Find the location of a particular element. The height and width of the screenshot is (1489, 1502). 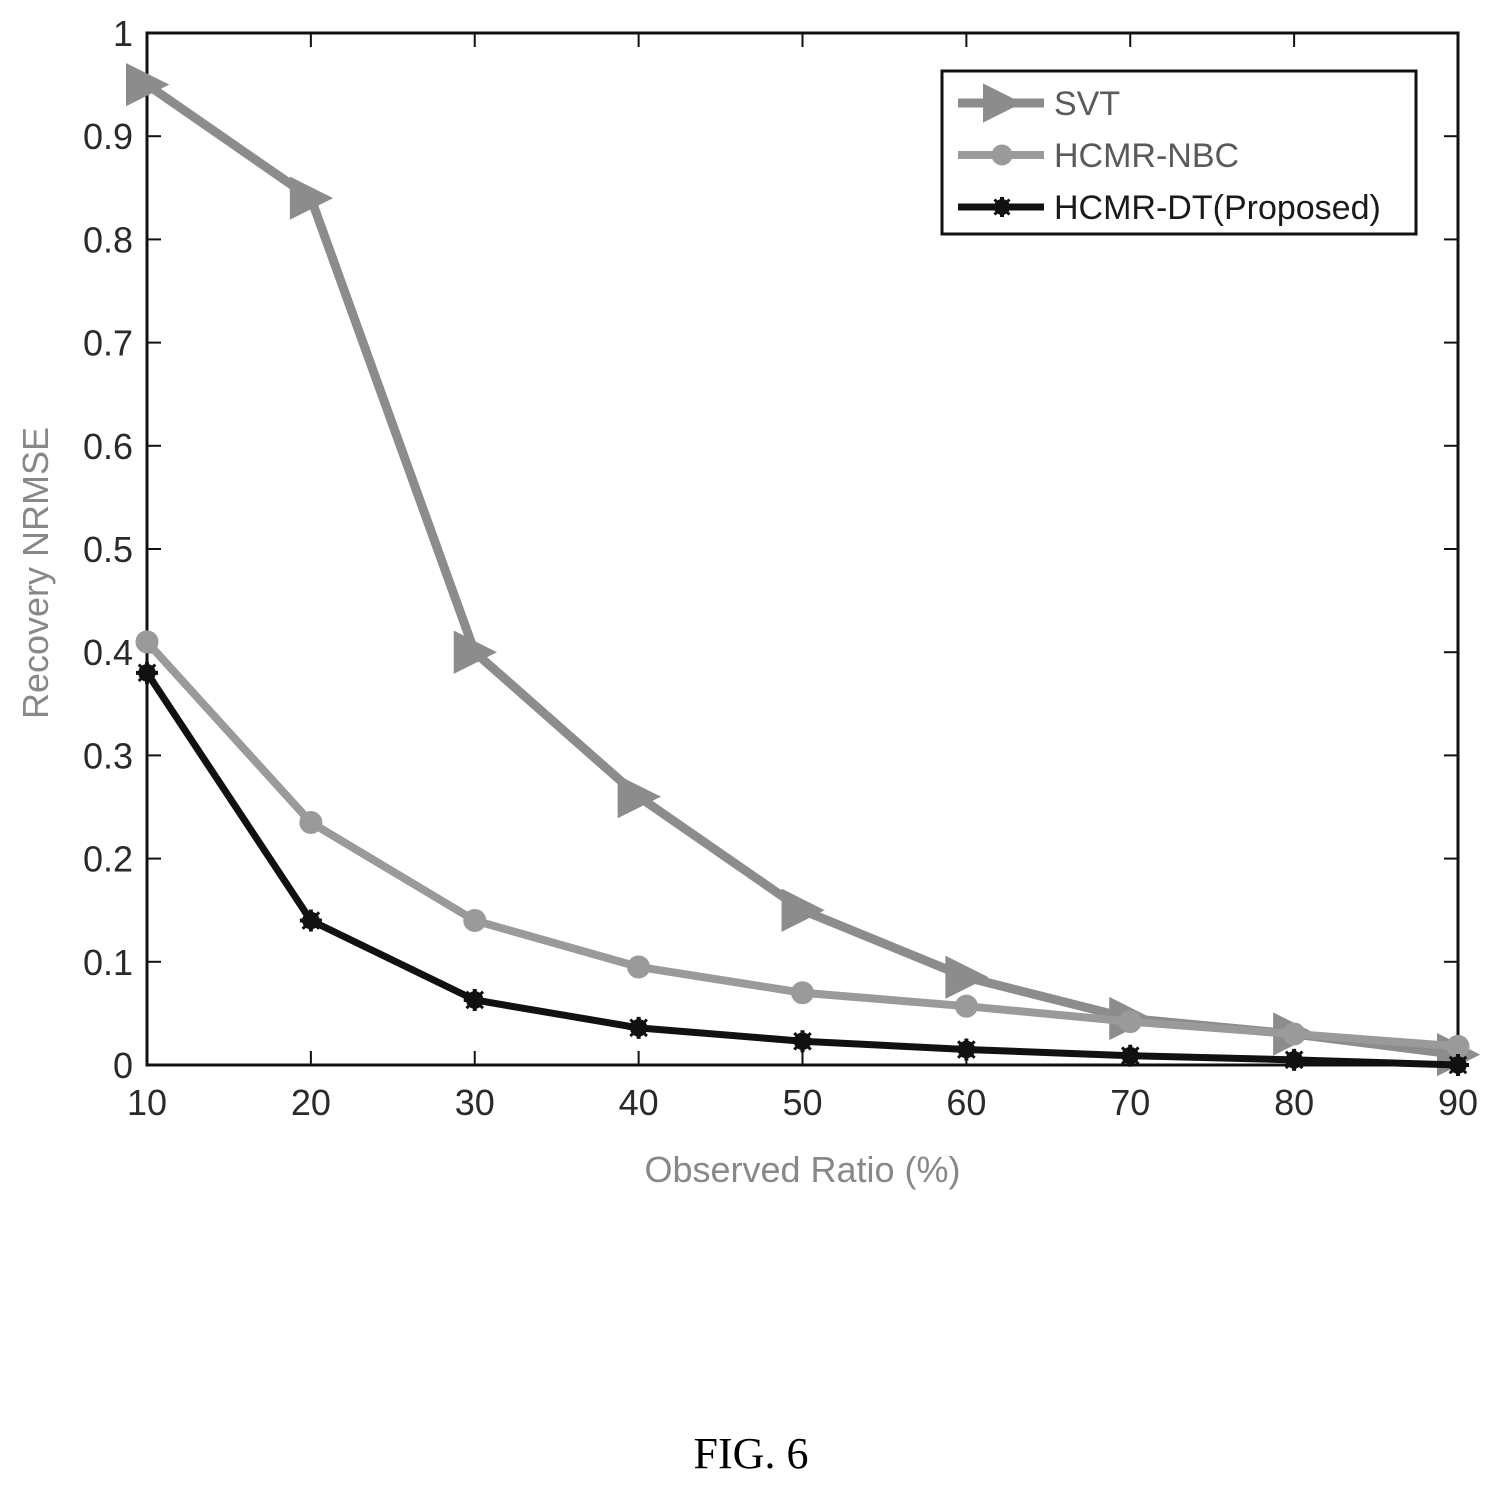

x-tick-label: 50 is located at coordinates (802, 1102).